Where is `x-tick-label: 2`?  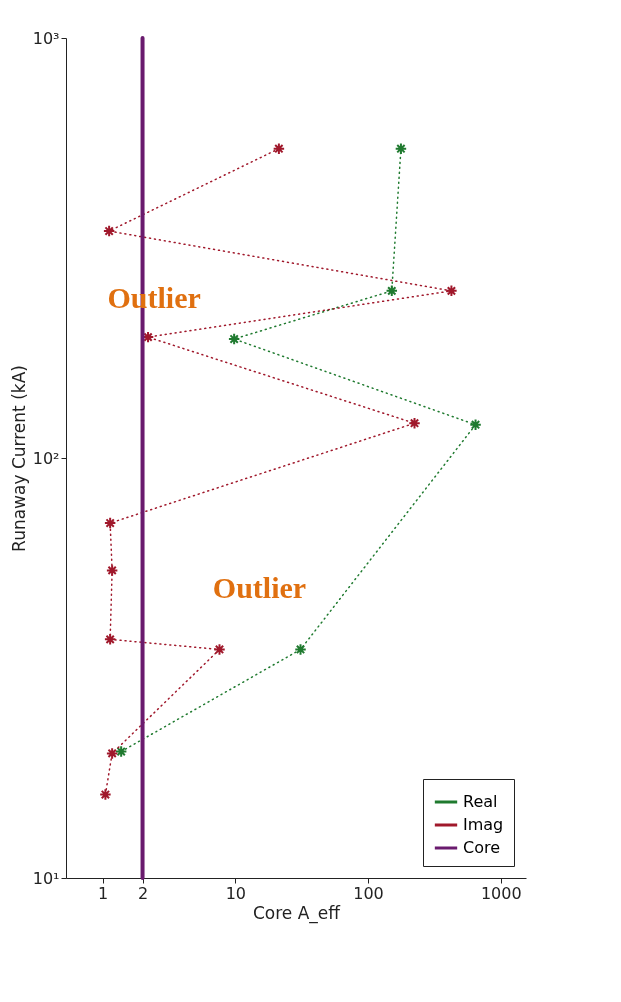
x-tick-label: 2 is located at coordinates (143, 893).